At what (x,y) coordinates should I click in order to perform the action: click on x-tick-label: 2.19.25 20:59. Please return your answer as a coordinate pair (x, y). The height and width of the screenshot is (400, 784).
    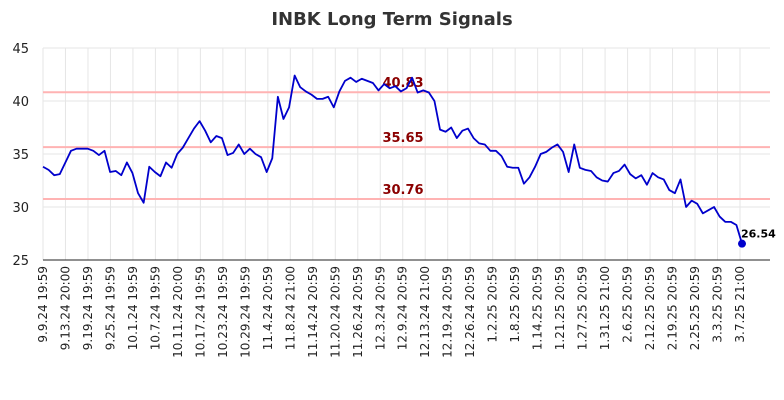
    Looking at the image, I should click on (673, 308).